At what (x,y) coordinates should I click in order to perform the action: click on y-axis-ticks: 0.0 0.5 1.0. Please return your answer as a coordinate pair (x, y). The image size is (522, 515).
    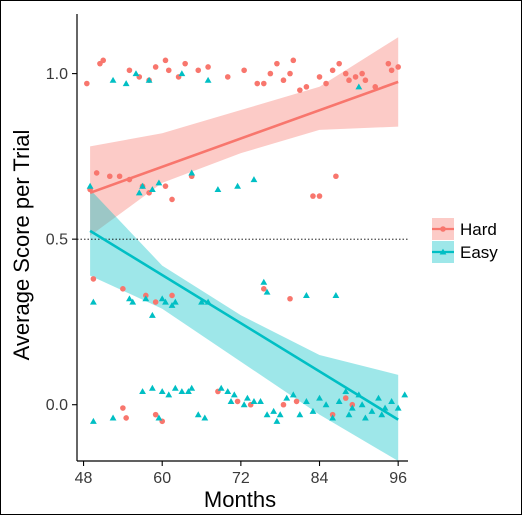
    Looking at the image, I should click on (61, 240).